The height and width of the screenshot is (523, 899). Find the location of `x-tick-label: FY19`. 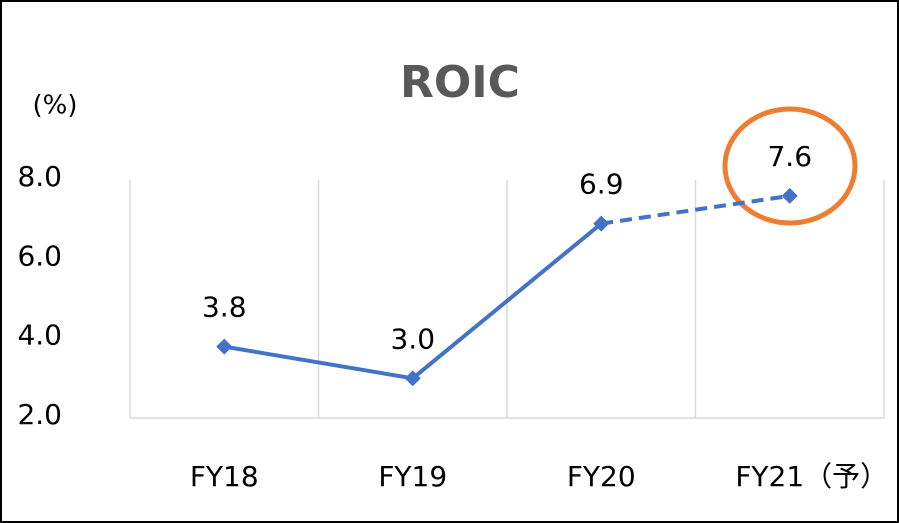

x-tick-label: FY19 is located at coordinates (412, 476).